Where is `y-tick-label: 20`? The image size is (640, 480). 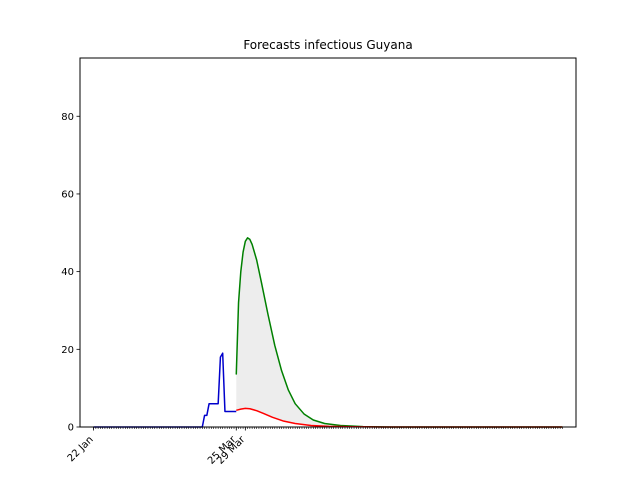
y-tick-label: 20 is located at coordinates (67, 350).